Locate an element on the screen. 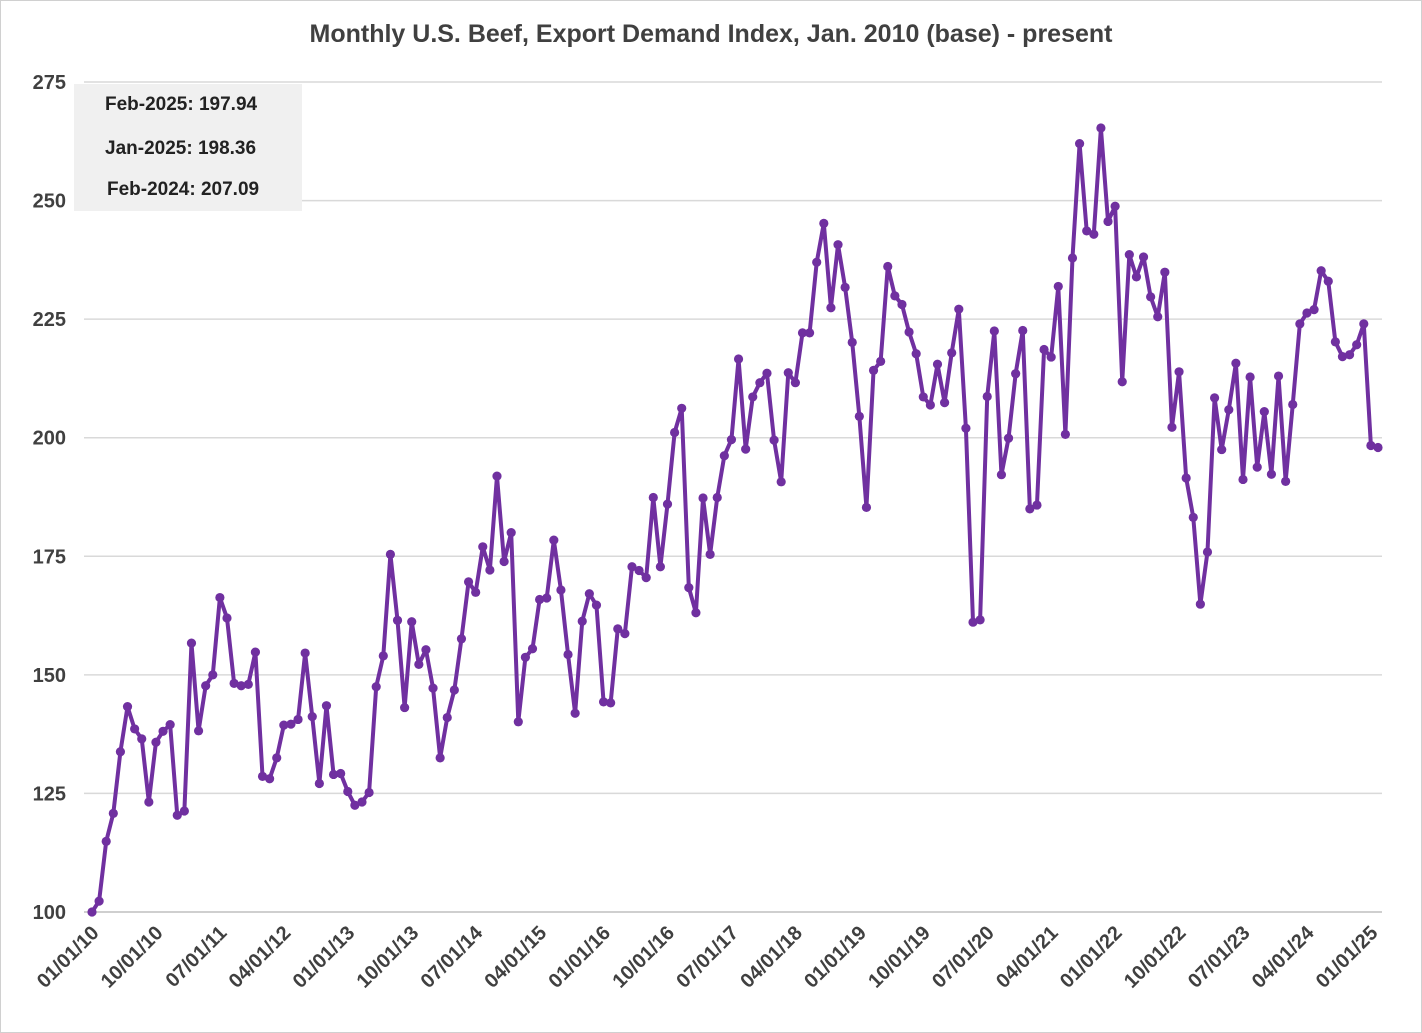 This screenshot has height=1033, width=1422. x-tick-label: 10/01/10 is located at coordinates (132, 957).